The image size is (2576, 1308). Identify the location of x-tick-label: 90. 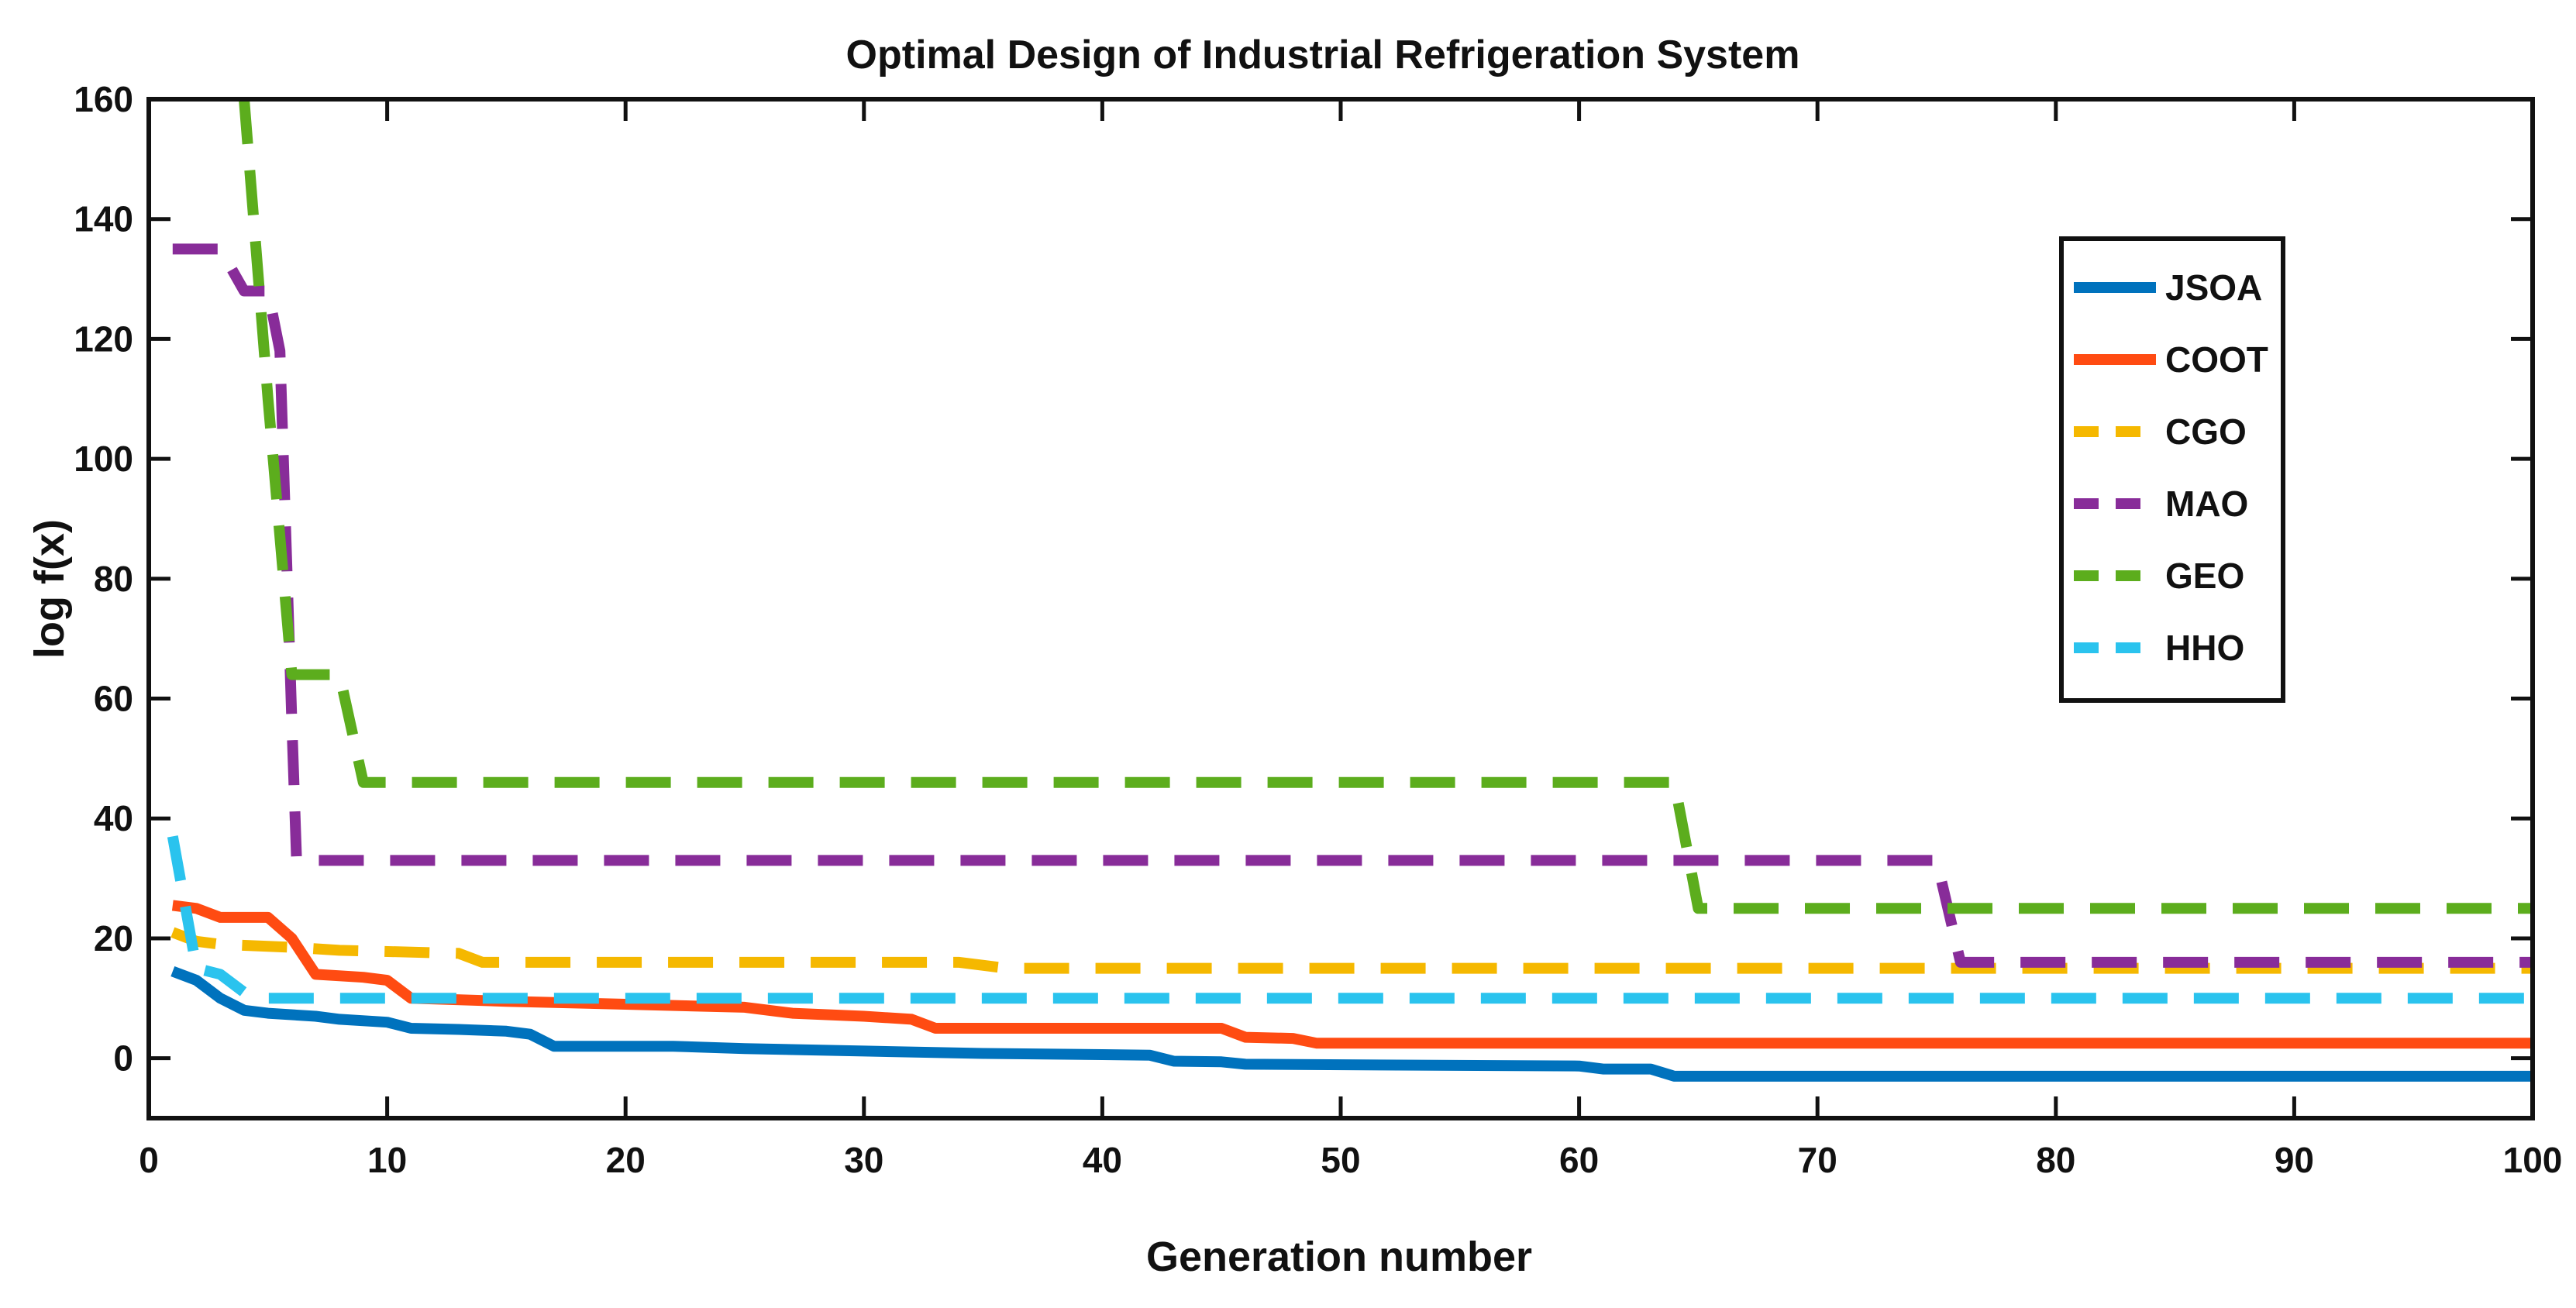
(2294, 1160).